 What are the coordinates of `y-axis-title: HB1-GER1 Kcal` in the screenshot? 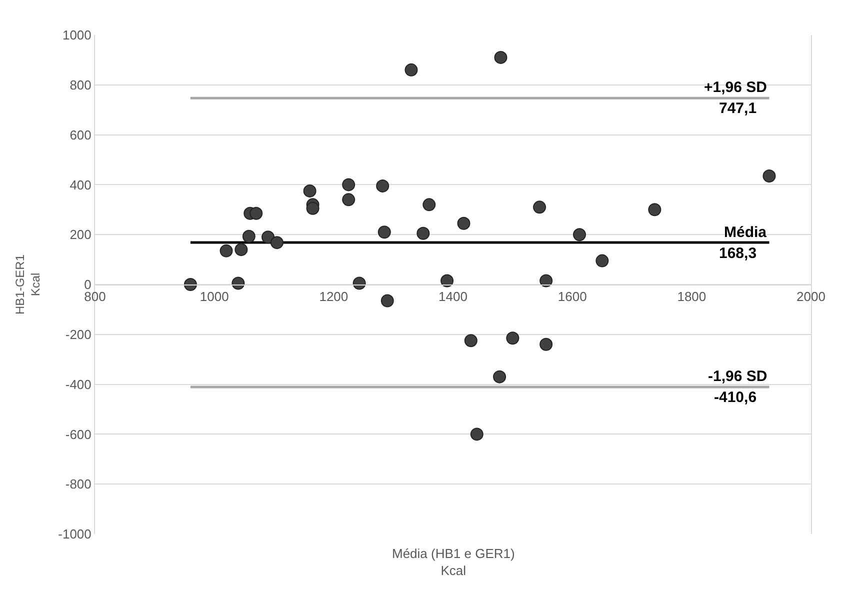 It's located at (27, 284).